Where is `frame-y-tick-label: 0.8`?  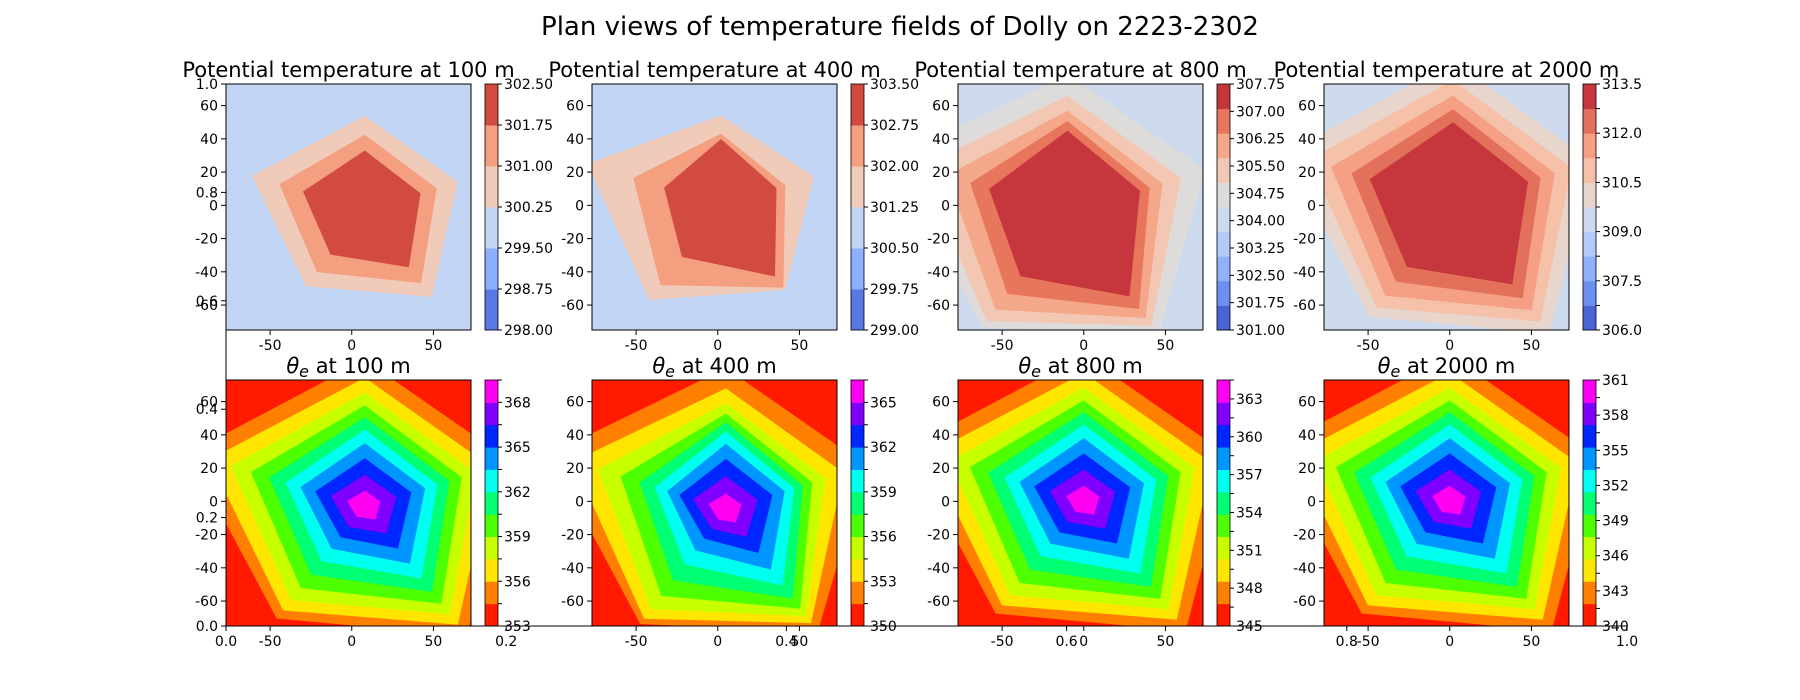 frame-y-tick-label: 0.8 is located at coordinates (207, 193).